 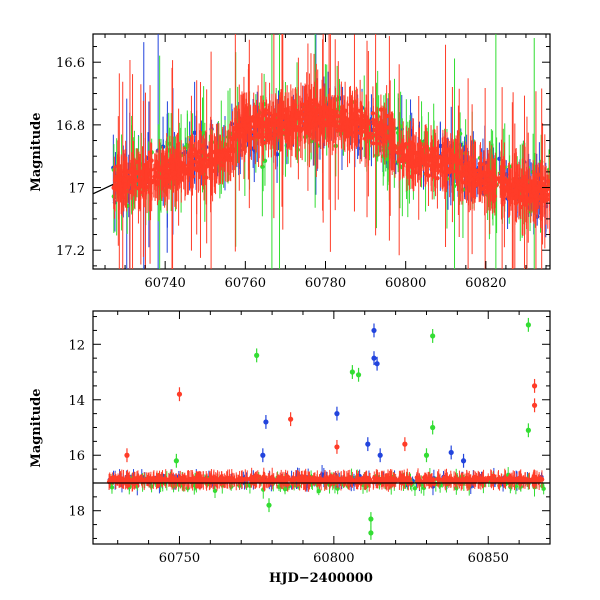 I want to click on y-tick-label: 17, so click(x=76, y=189).